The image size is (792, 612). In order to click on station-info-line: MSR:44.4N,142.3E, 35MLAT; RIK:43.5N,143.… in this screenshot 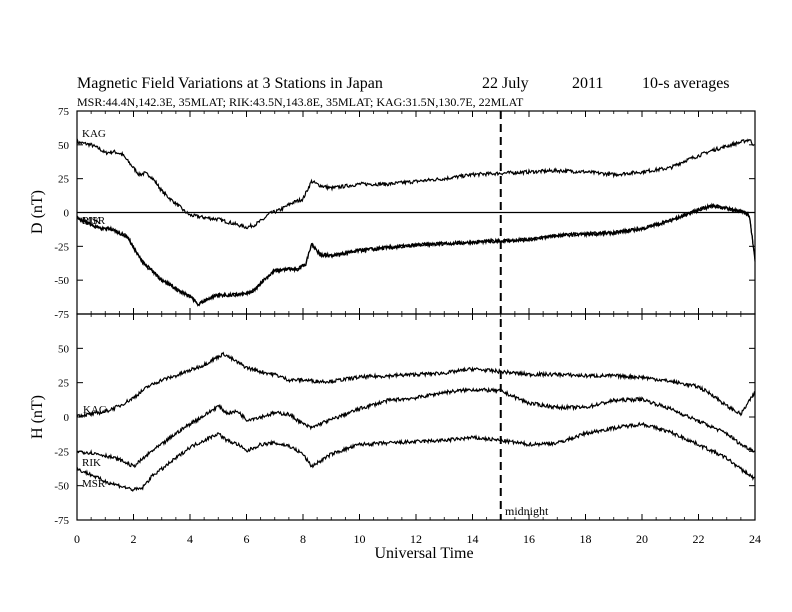, I will do `click(300, 102)`.